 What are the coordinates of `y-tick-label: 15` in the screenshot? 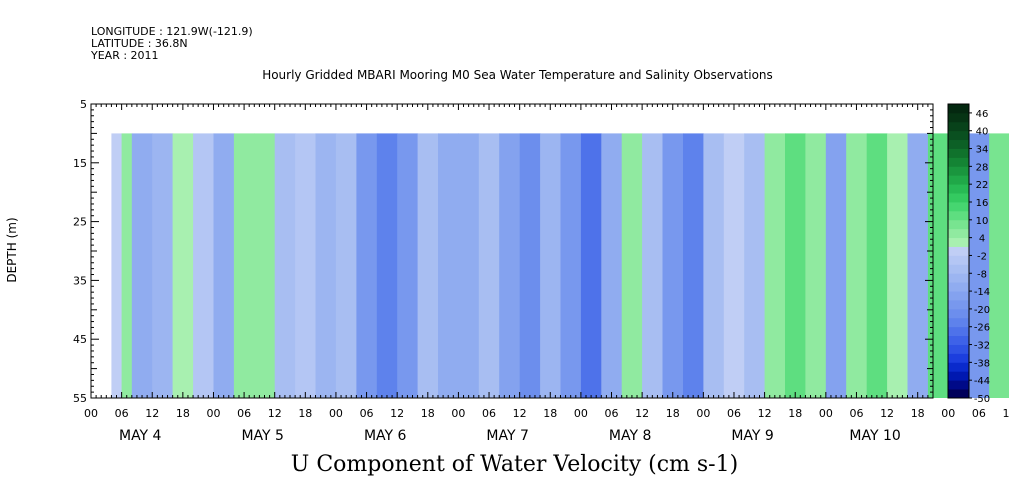 It's located at (80, 163).